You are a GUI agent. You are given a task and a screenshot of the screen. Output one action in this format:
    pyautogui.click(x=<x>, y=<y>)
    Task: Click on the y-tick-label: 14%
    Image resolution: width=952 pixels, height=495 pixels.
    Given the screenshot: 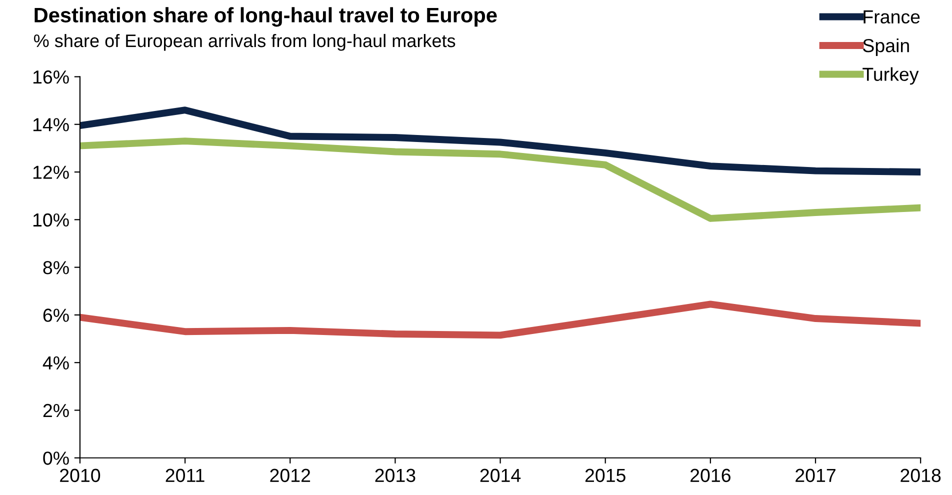 What is the action you would take?
    pyautogui.click(x=51, y=125)
    